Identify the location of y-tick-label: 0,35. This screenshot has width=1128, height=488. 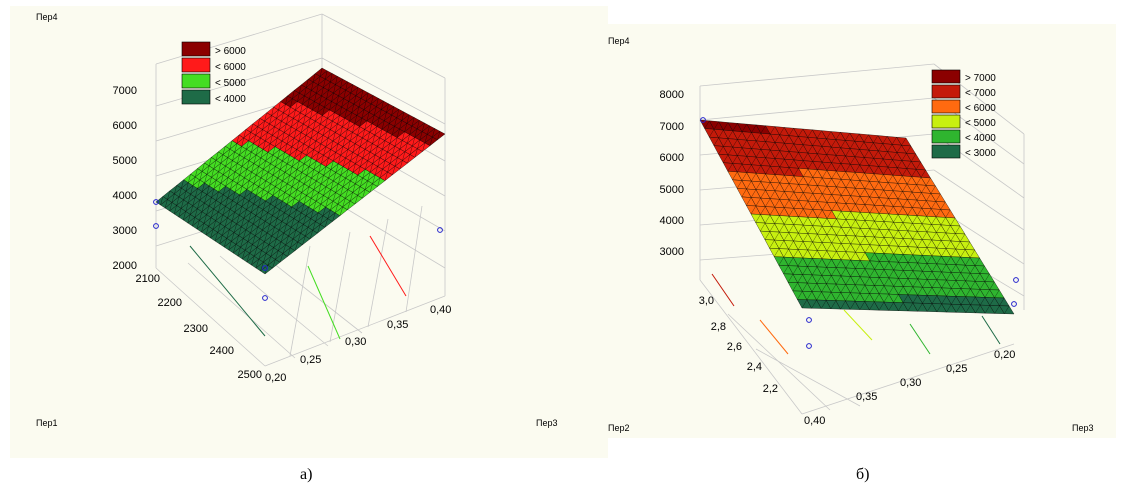
(866, 397).